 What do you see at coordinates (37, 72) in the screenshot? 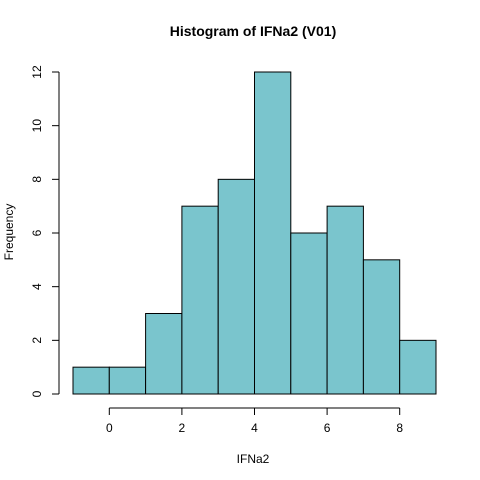
I see `y-tick-label: 12` at bounding box center [37, 72].